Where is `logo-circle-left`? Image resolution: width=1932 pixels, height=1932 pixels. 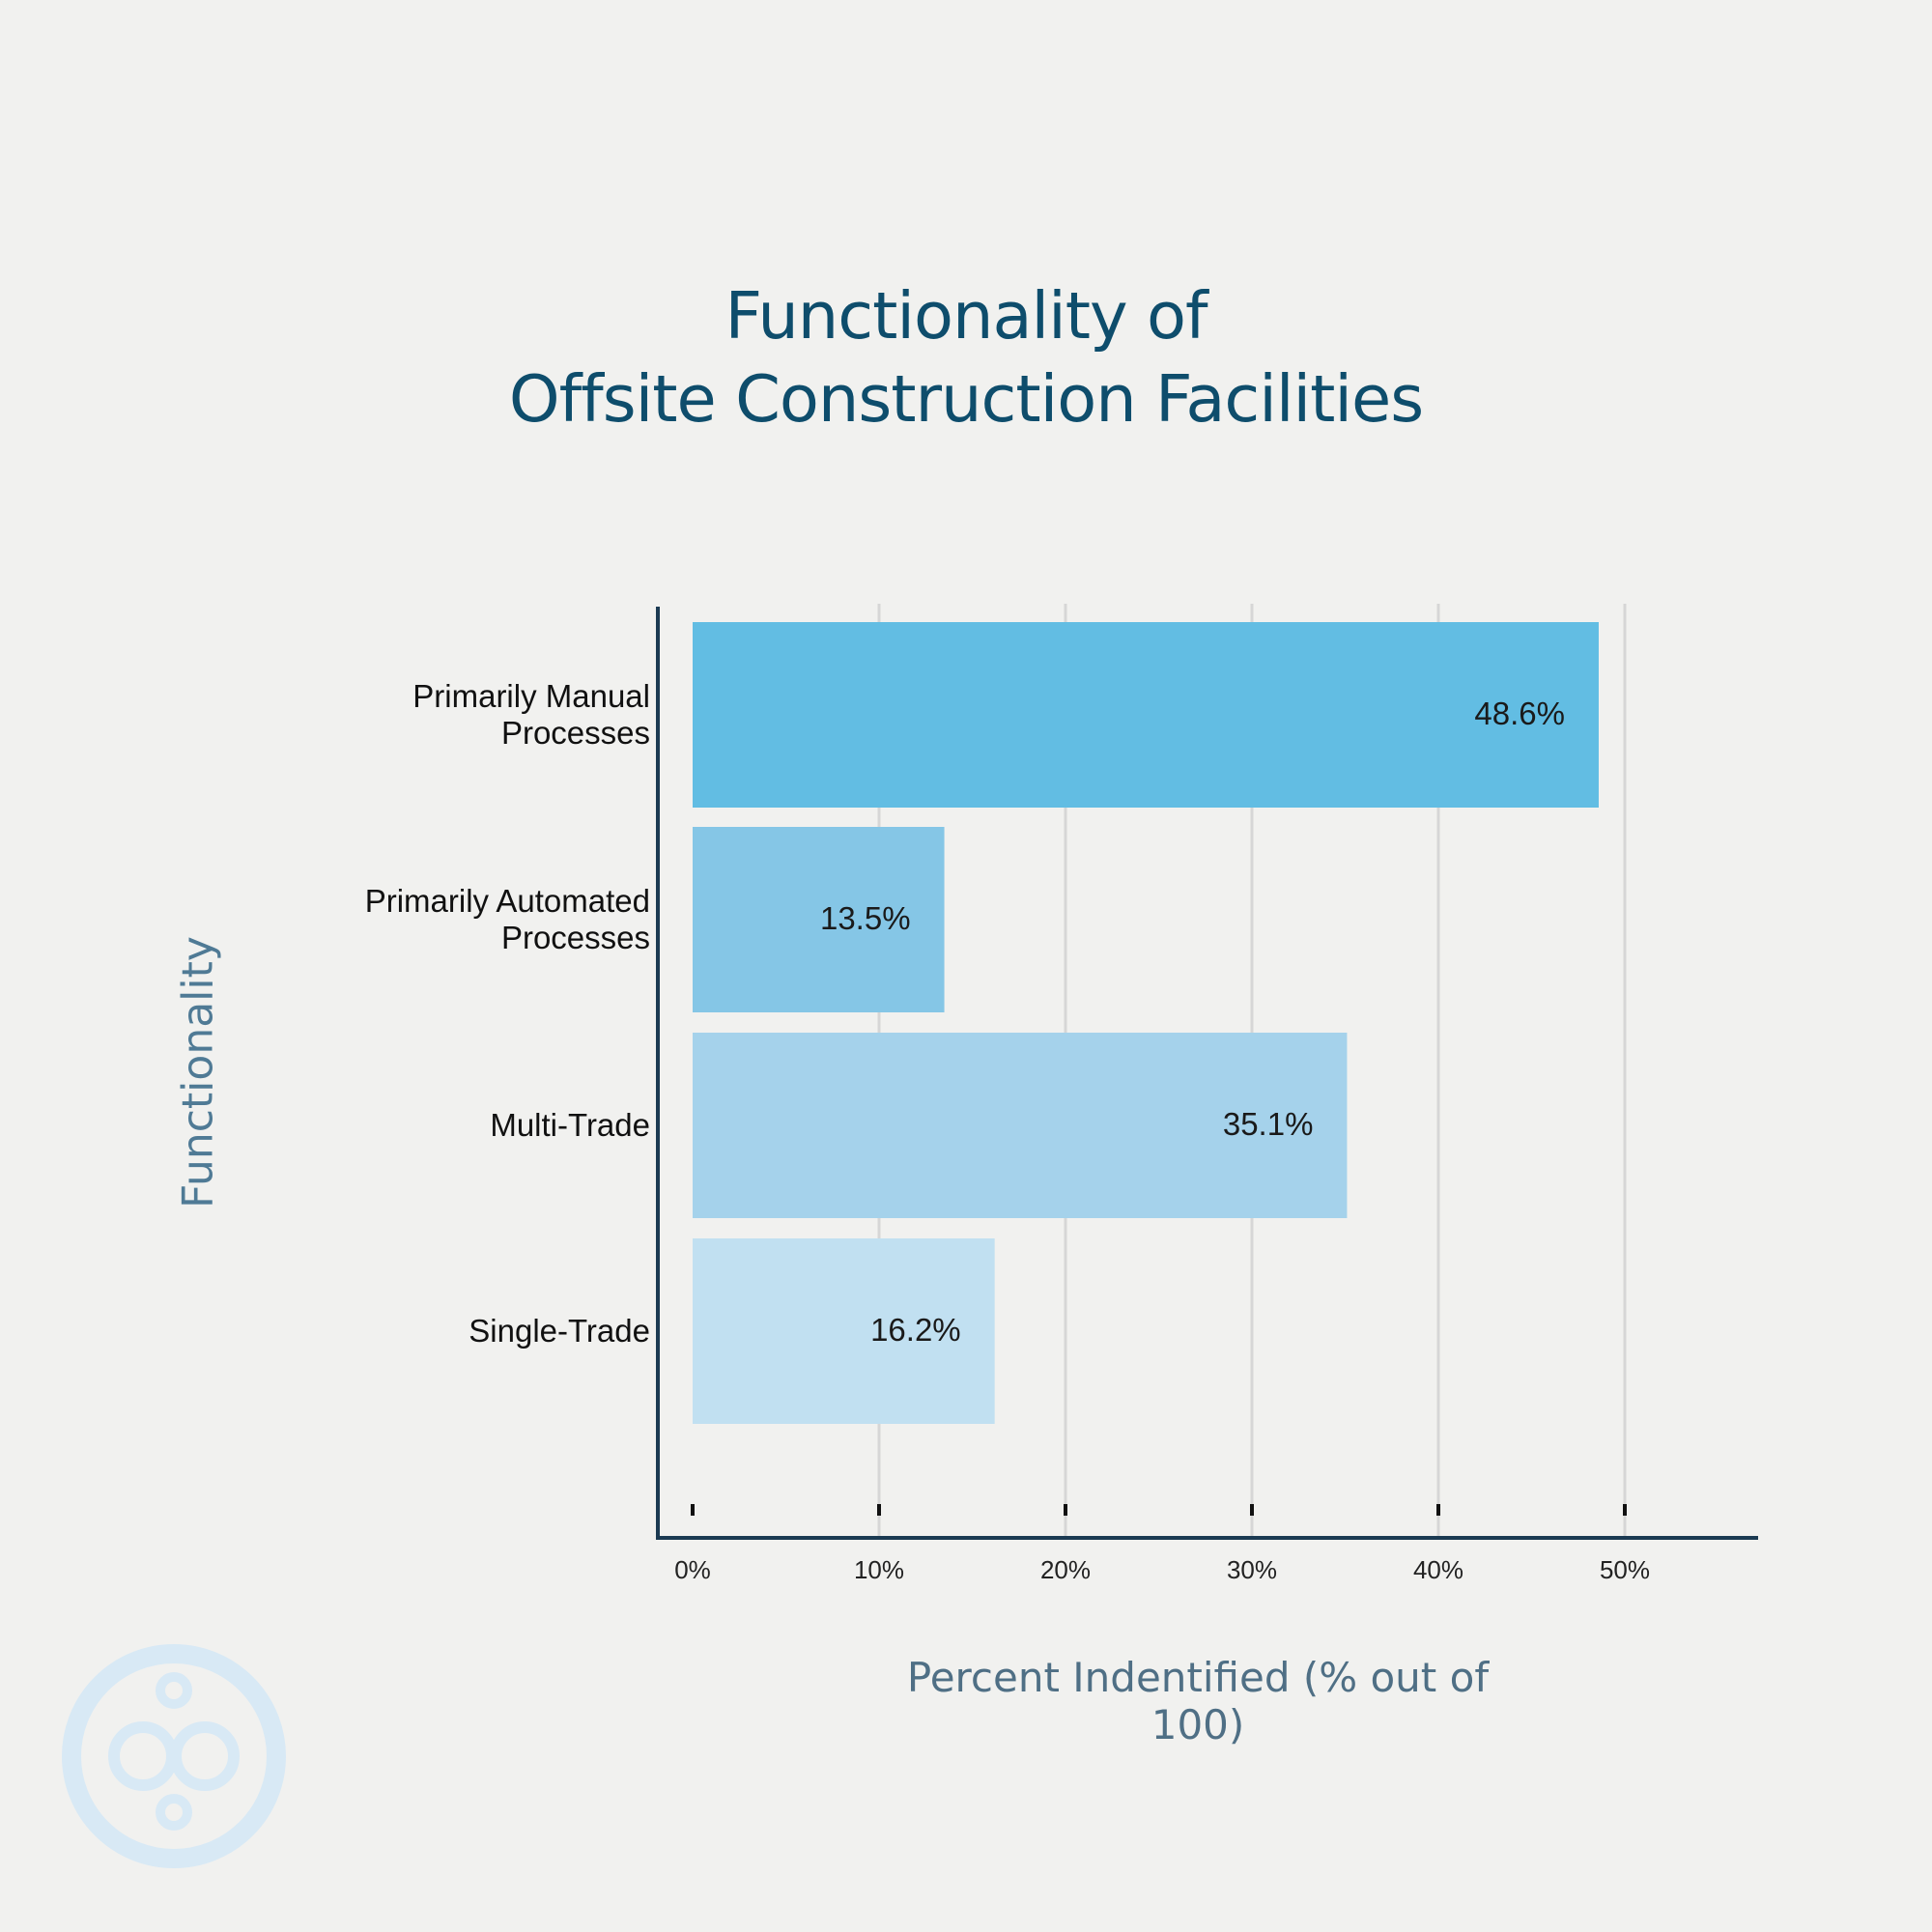
logo-circle-left is located at coordinates (143, 1756).